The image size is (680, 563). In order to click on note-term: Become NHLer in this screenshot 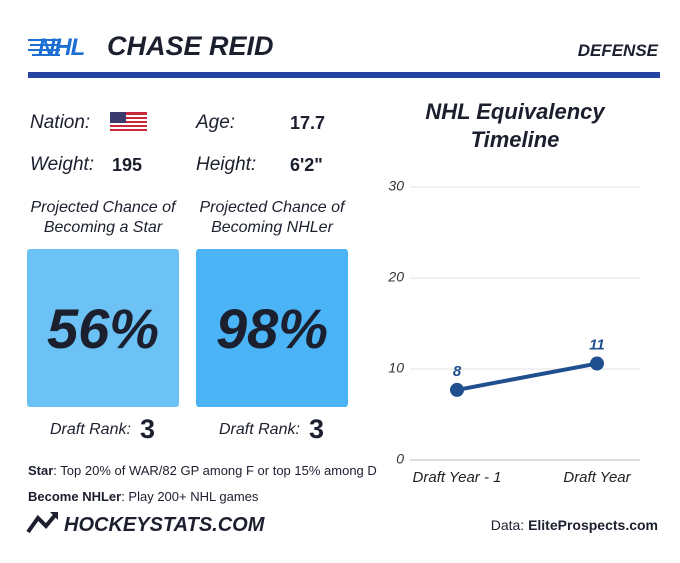, I will do `click(75, 496)`.